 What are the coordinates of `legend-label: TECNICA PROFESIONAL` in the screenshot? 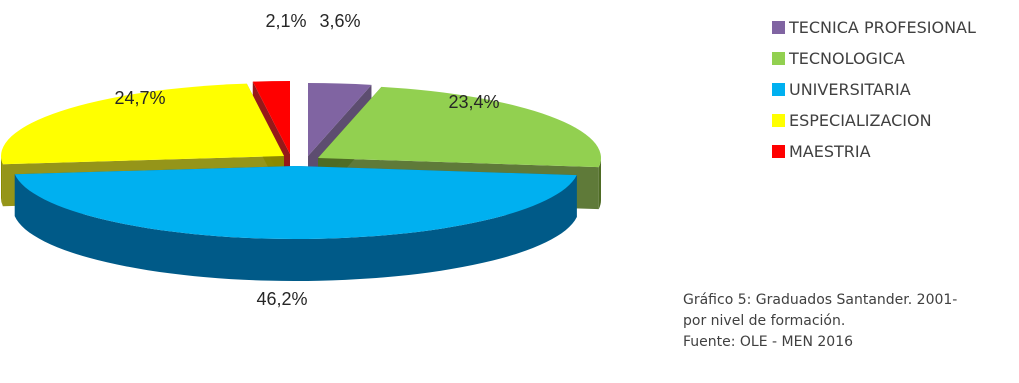 It's located at (882, 27).